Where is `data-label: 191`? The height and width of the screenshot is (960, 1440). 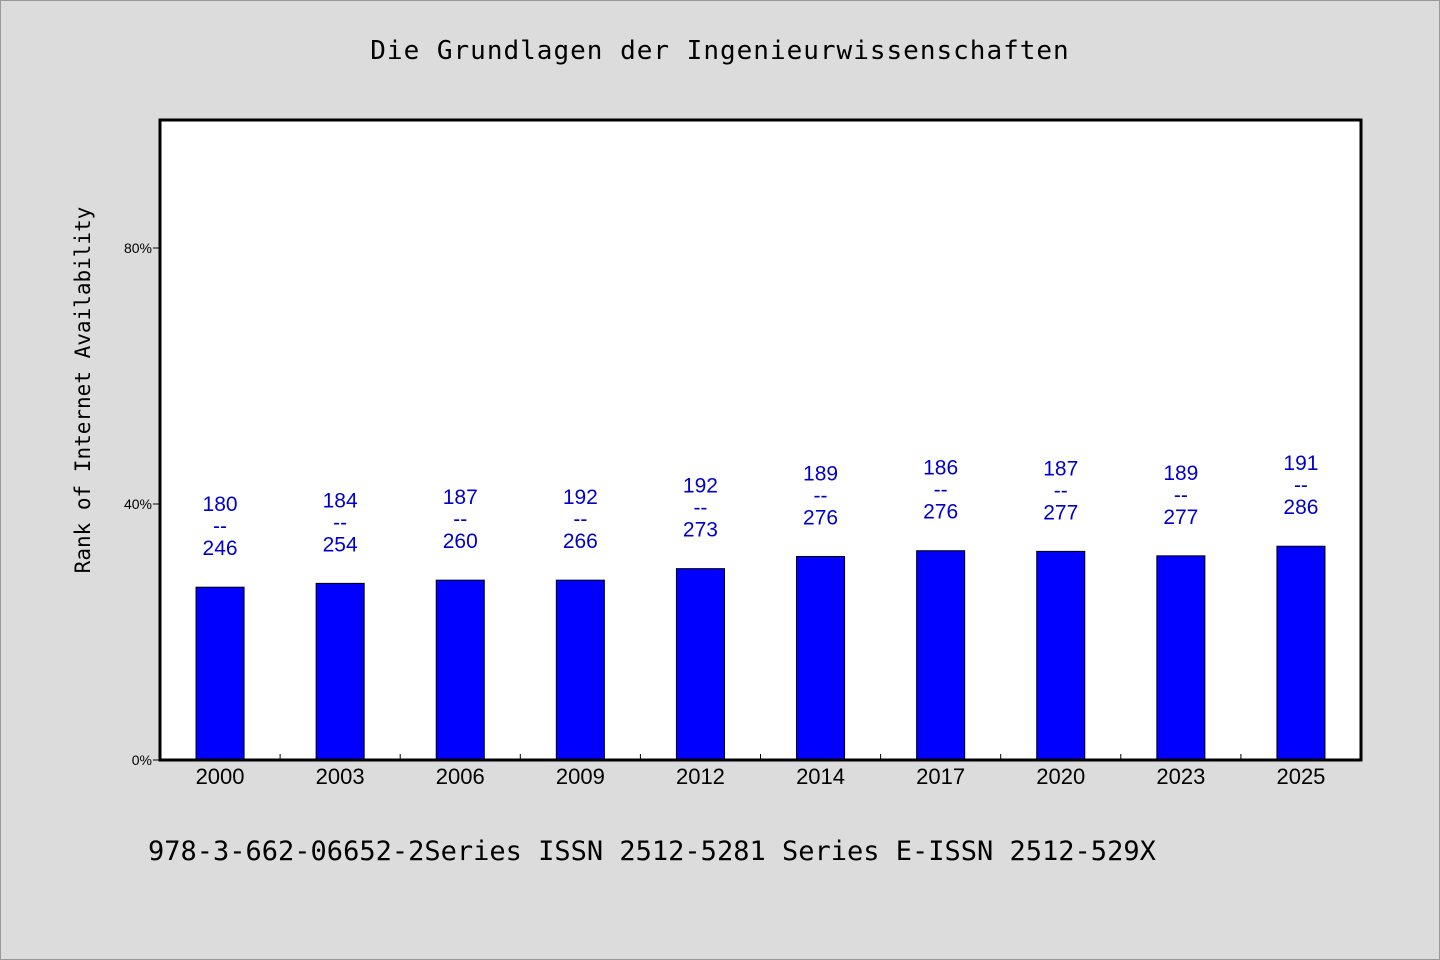 data-label: 191 is located at coordinates (1300, 463).